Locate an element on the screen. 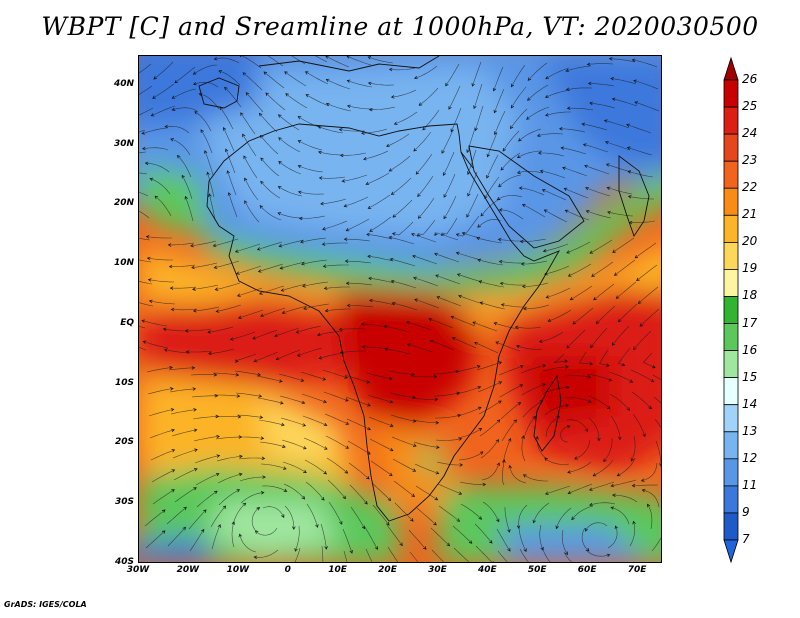 The width and height of the screenshot is (800, 618). lat-tick-label: 40S is located at coordinates (124, 562).